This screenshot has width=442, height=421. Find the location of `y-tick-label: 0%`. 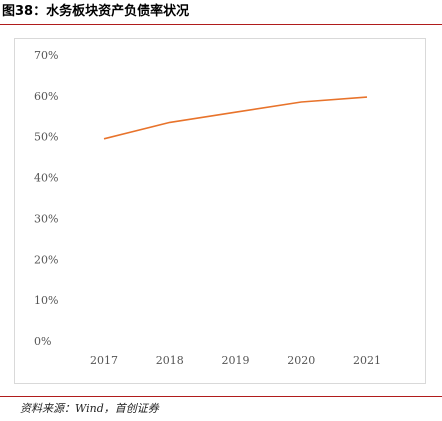

y-tick-label: 0% is located at coordinates (42, 341).